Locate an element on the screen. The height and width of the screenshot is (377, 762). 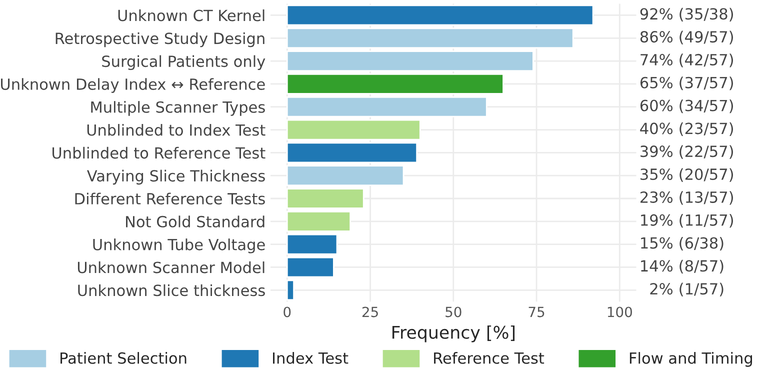
x-tick-label: 25 is located at coordinates (370, 312).